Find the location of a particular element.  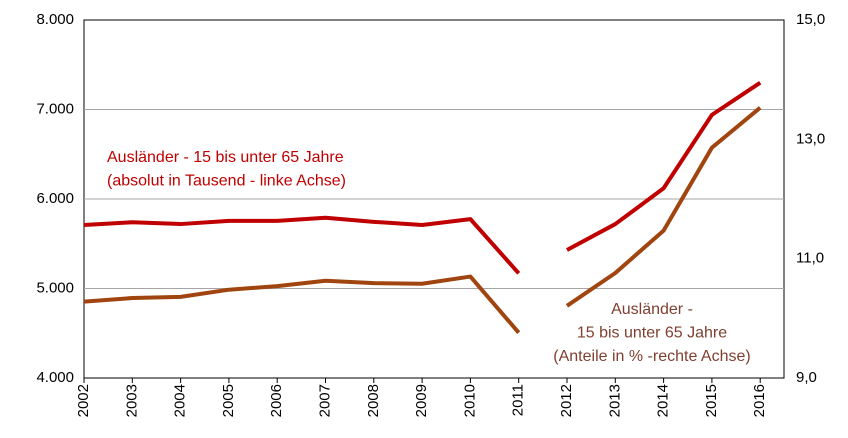

x-tick-label: 2014 is located at coordinates (663, 400).